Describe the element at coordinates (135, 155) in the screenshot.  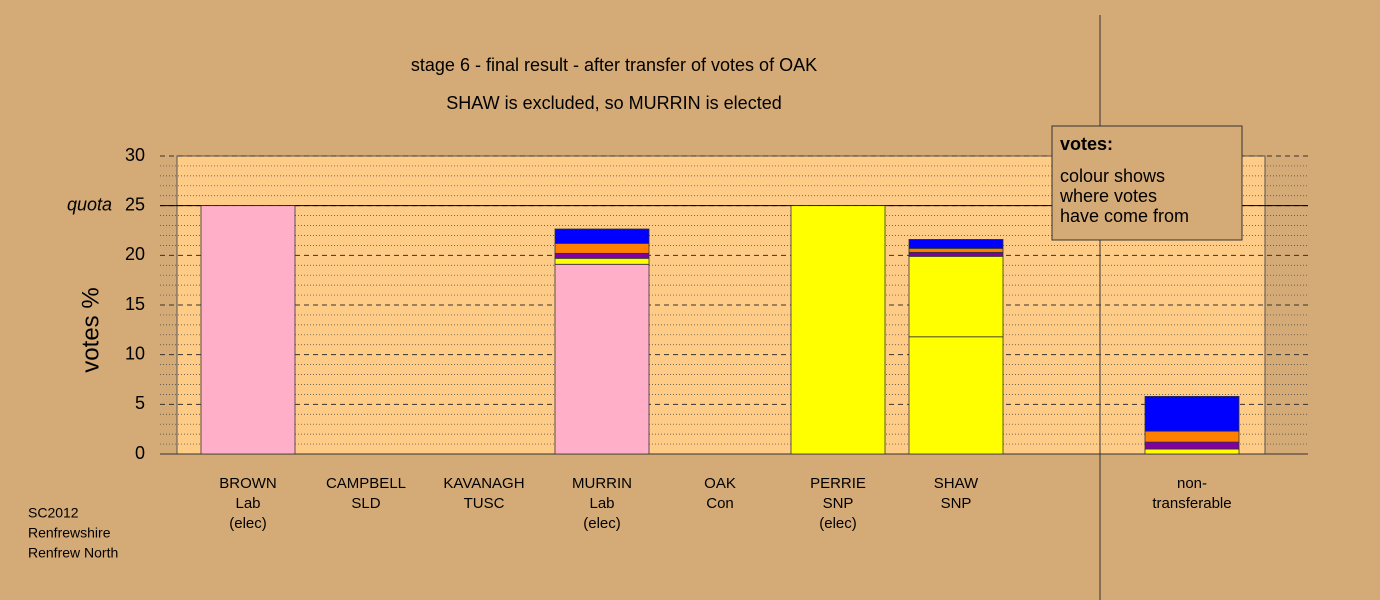
I see `y-tick-label: 30` at that location.